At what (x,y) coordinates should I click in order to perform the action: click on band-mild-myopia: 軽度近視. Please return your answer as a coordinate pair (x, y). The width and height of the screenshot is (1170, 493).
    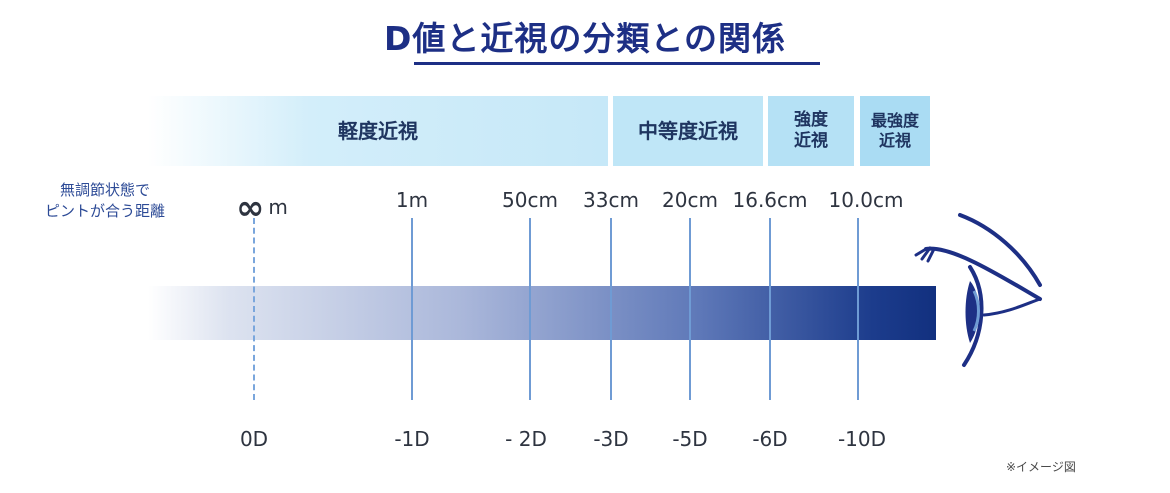
    Looking at the image, I should click on (378, 131).